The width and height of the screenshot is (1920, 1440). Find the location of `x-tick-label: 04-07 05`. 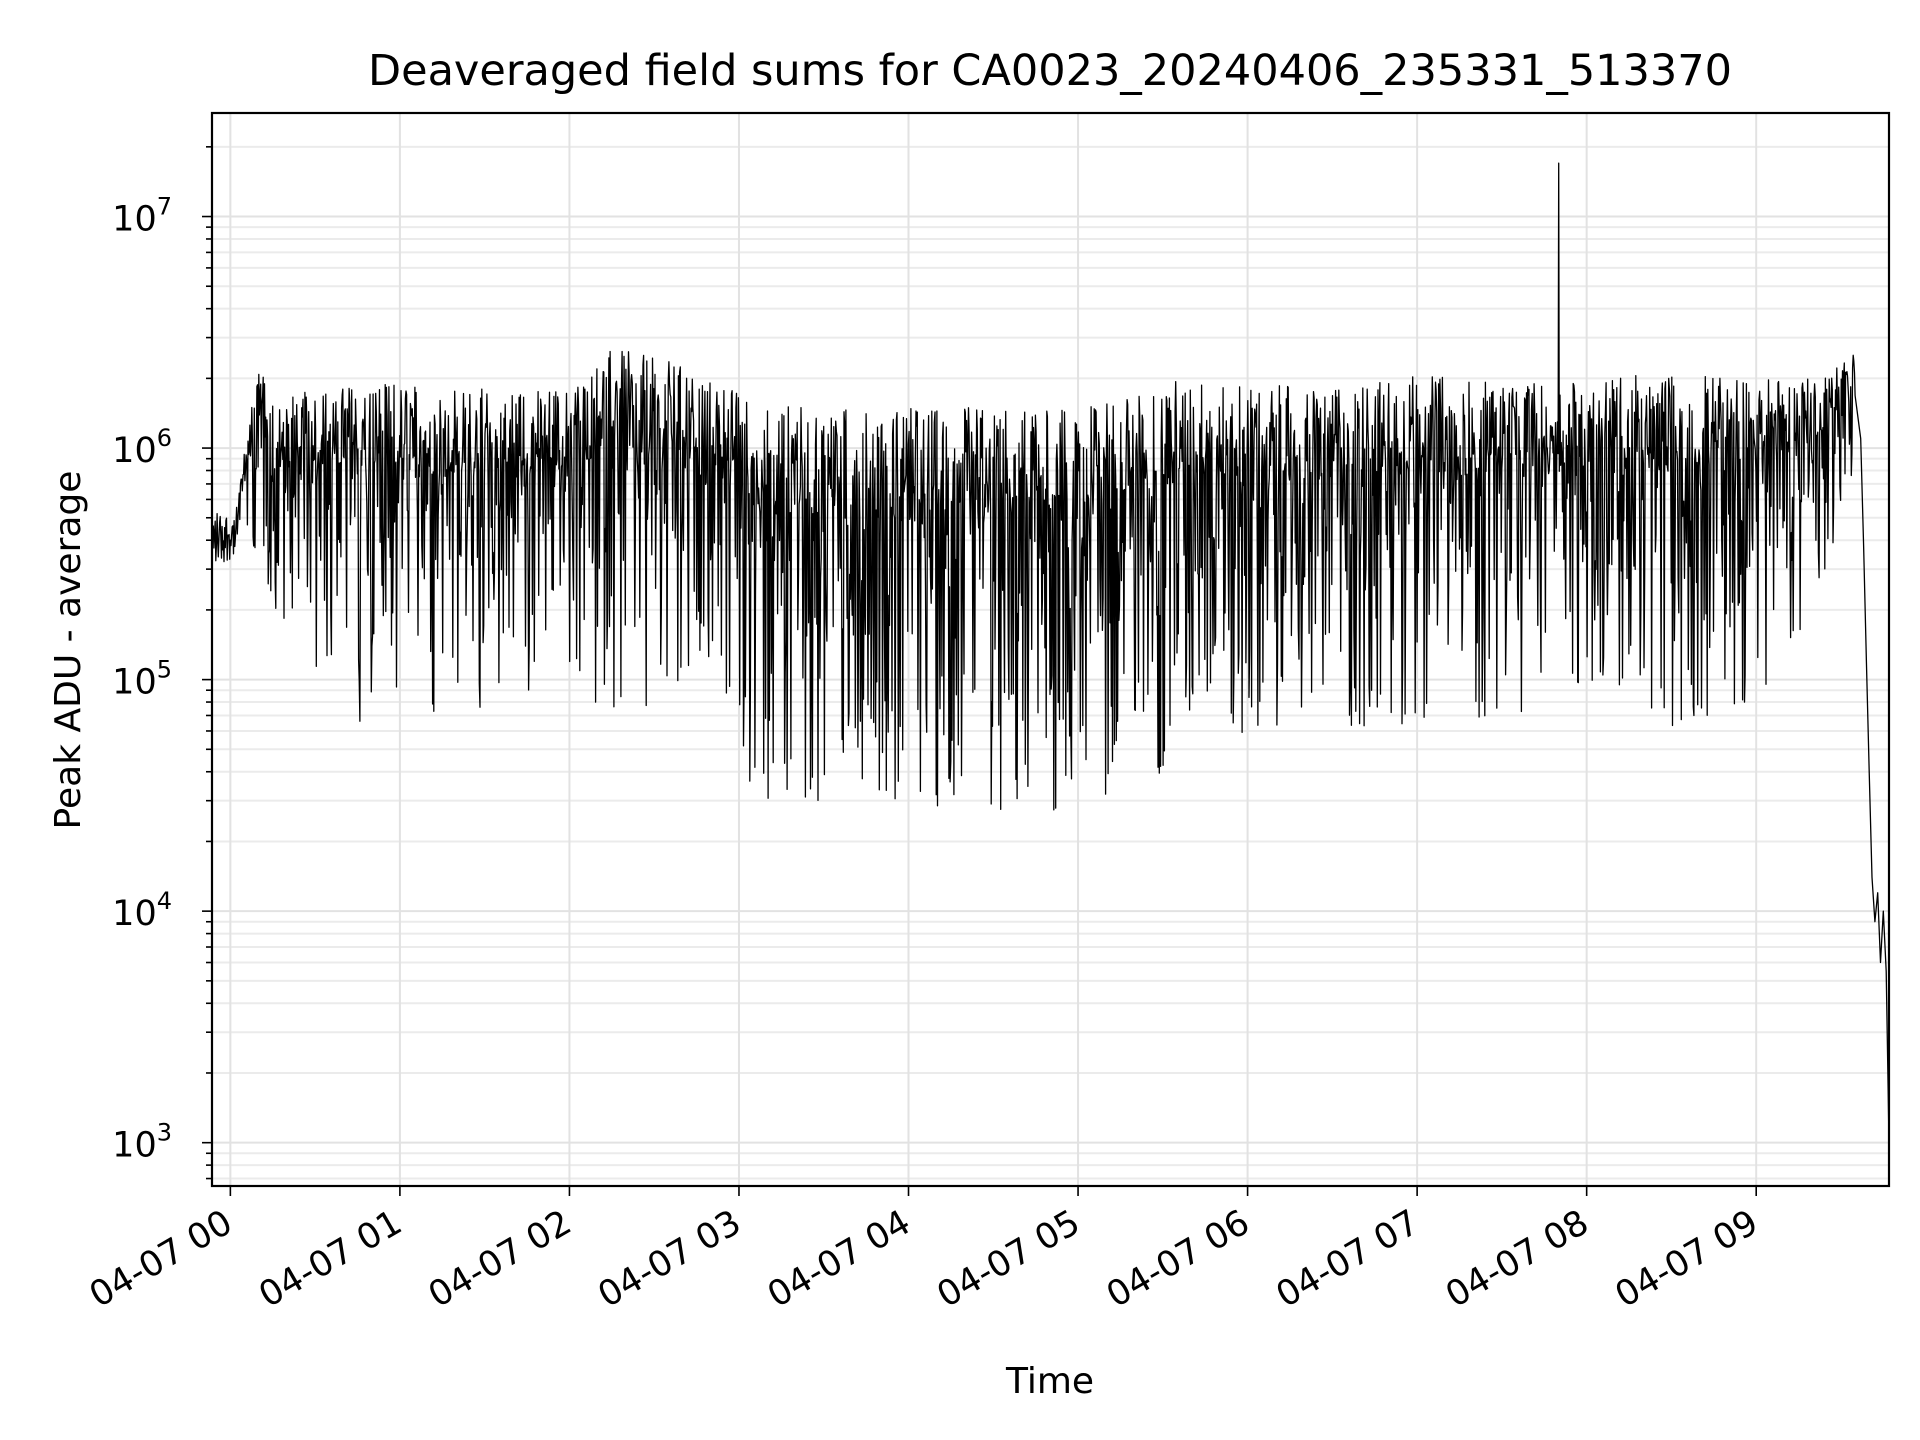

x-tick-label: 04-07 05 is located at coordinates (1009, 1259).